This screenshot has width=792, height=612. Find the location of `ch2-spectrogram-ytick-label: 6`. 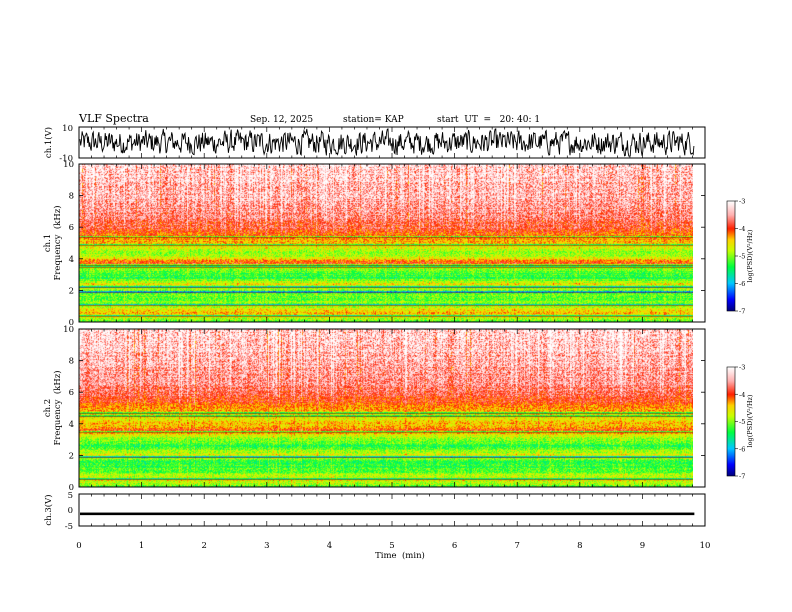

ch2-spectrogram-ytick-label: 6 is located at coordinates (71, 393).